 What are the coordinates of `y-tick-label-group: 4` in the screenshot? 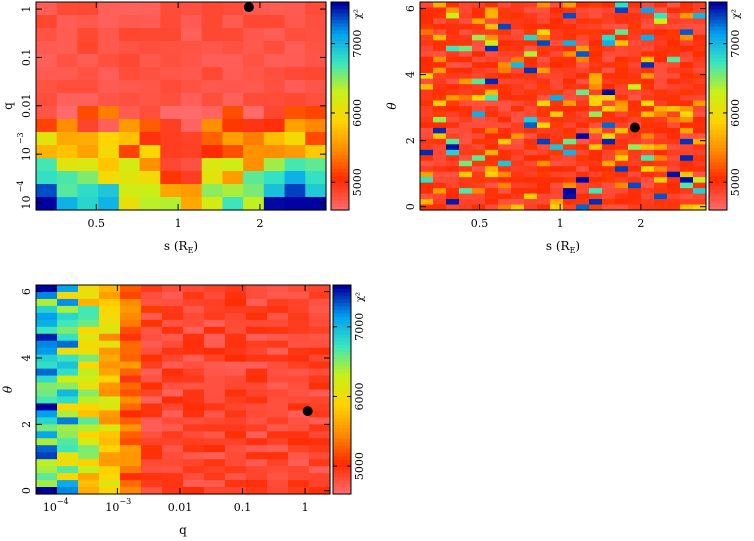 It's located at (410, 74).